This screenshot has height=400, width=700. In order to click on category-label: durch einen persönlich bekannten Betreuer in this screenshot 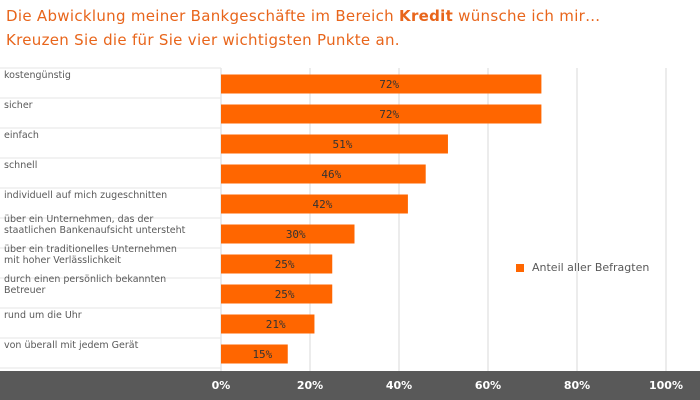, I will do `click(85, 285)`.